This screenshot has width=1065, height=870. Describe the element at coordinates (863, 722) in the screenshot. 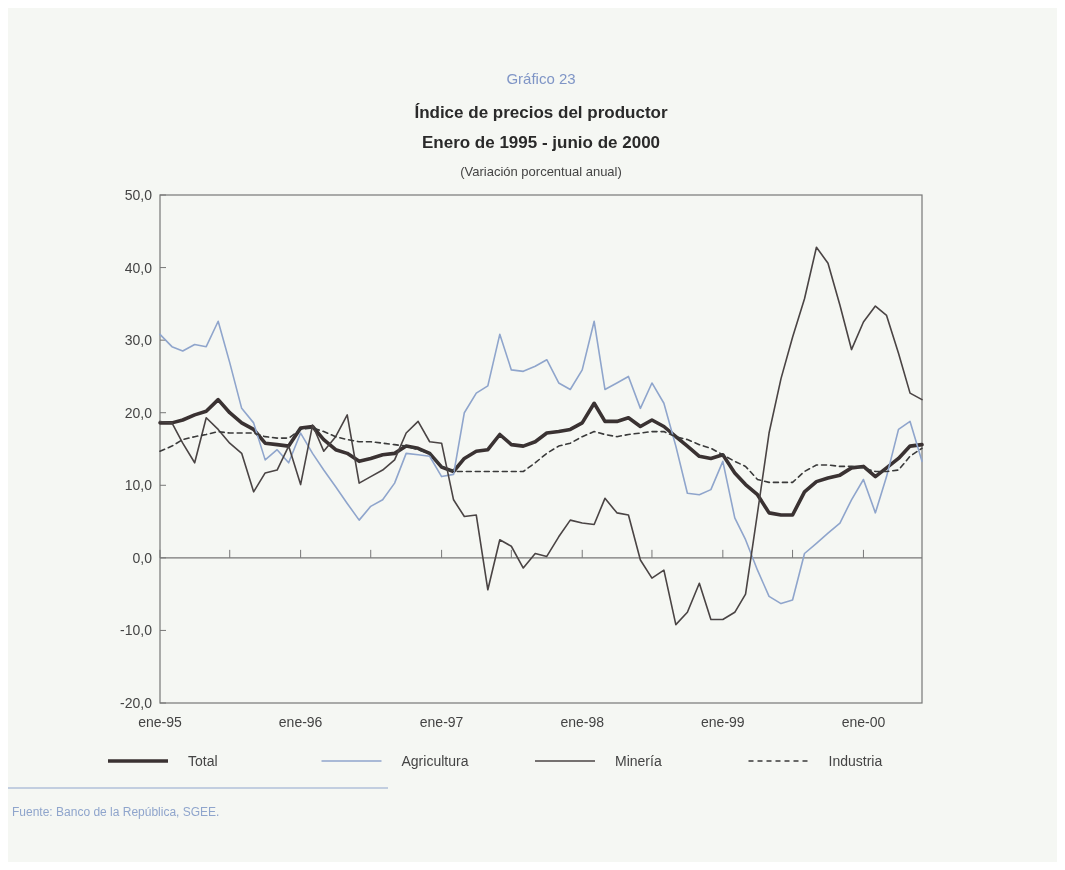

I see `x-tick-label: ene-00` at that location.